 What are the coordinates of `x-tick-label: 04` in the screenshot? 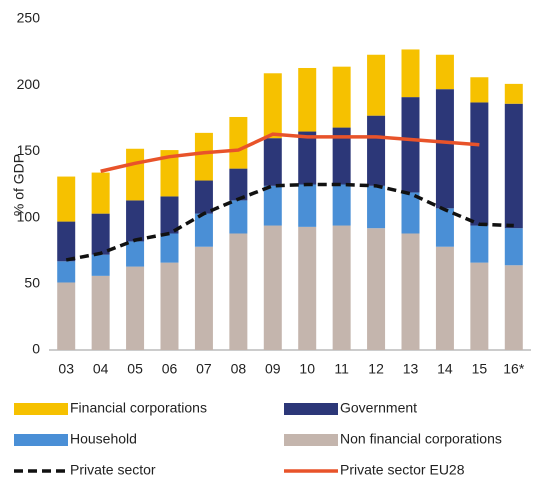 It's located at (101, 369).